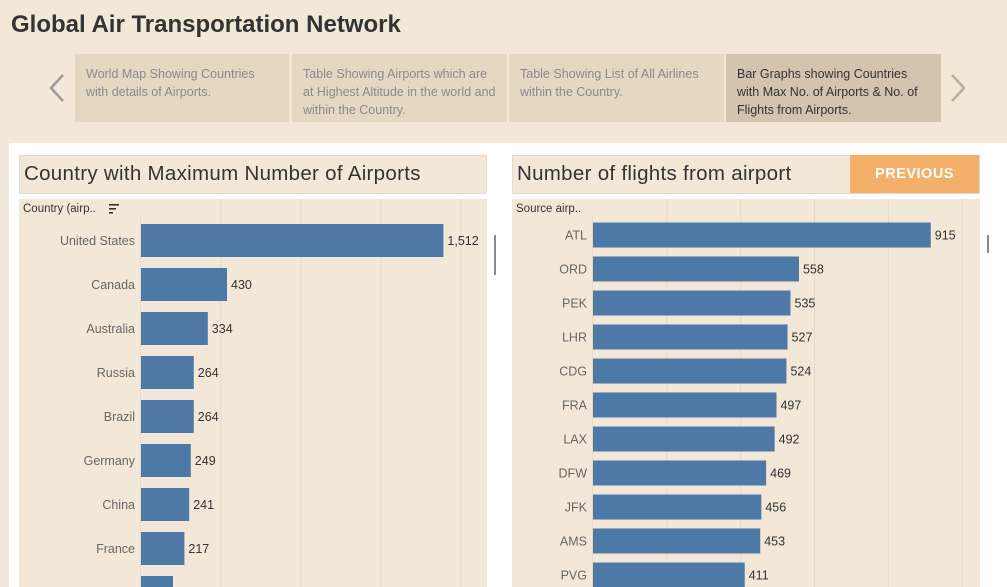  I want to click on value-label: 469, so click(780, 474).